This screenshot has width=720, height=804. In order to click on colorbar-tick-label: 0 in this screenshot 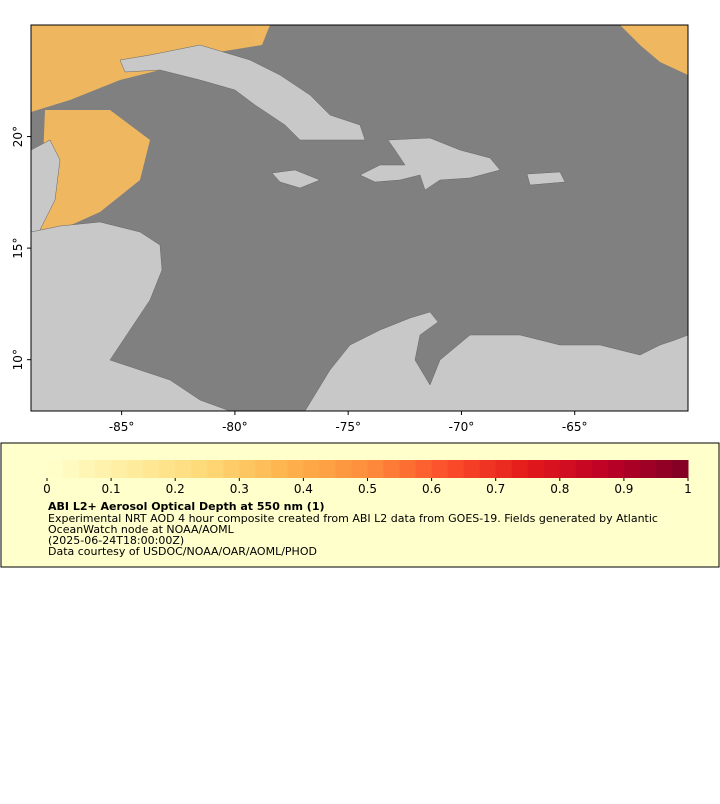, I will do `click(47, 489)`.